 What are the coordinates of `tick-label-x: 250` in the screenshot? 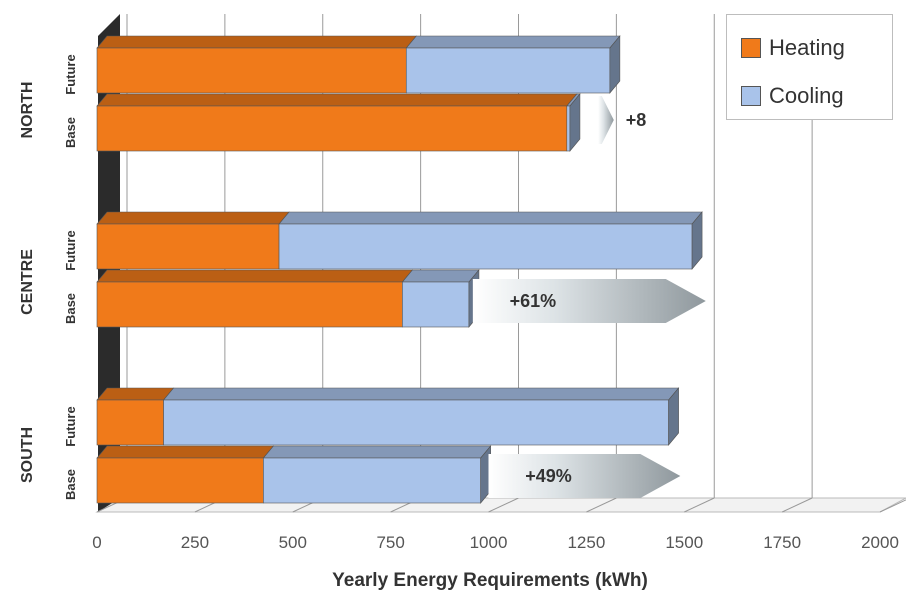 It's located at (195, 542).